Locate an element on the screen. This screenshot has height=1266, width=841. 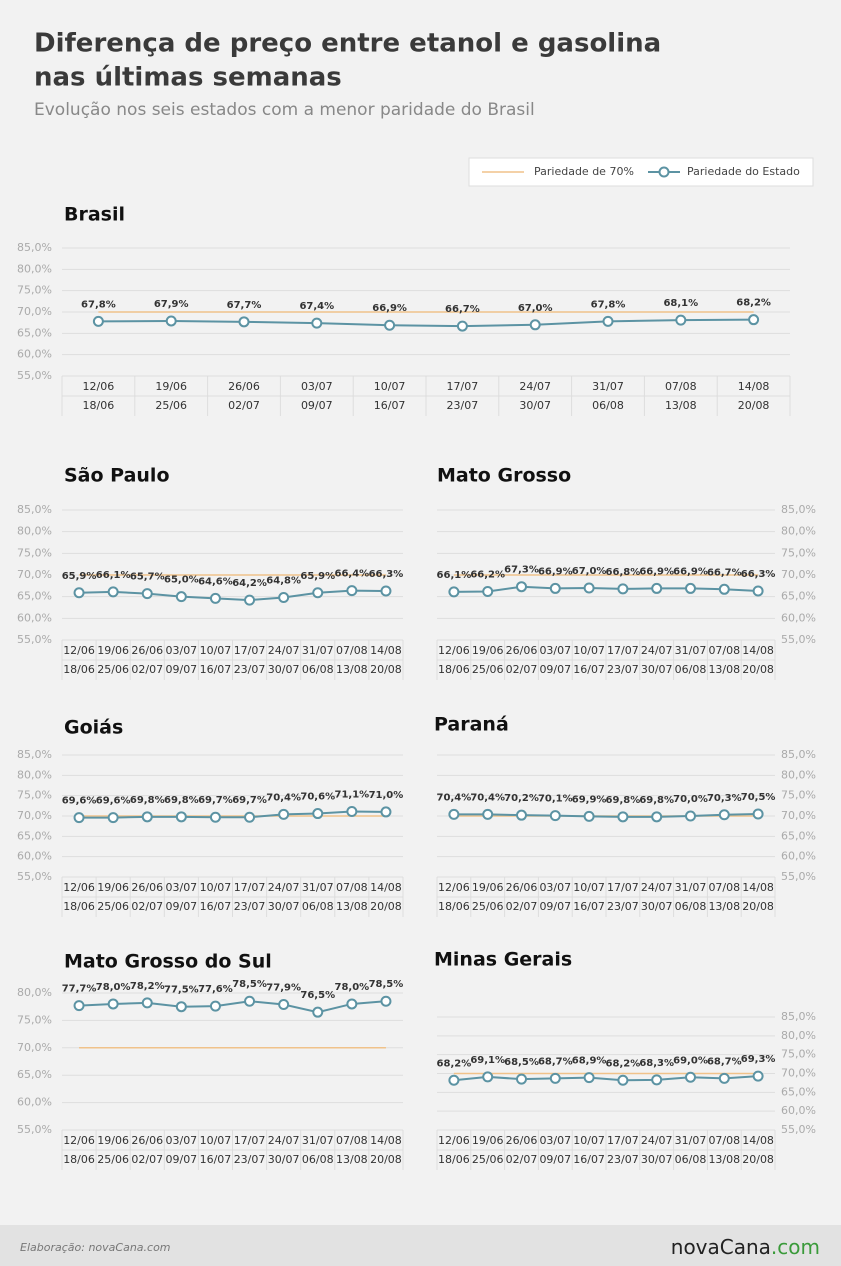
credit: Elaboração: novaCana.com is located at coordinates (95, 1247).